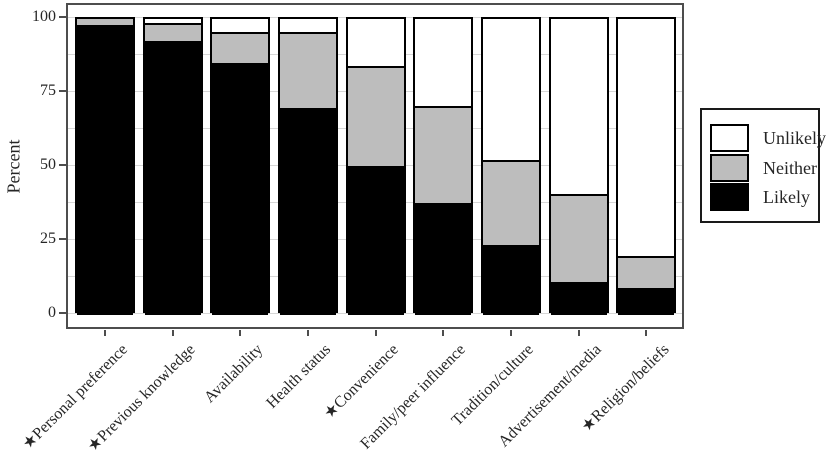 This screenshot has width=829, height=451. I want to click on legend-item-unlikely: Unlikely, so click(768, 138).